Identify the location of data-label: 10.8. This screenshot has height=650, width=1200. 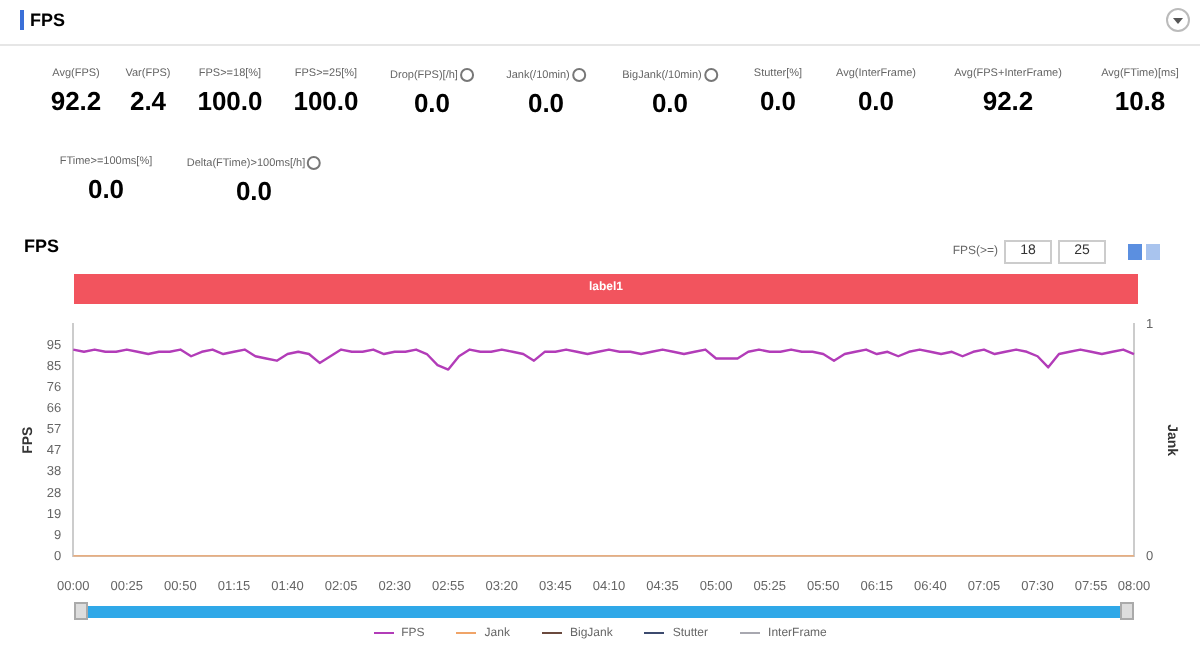
(1140, 101).